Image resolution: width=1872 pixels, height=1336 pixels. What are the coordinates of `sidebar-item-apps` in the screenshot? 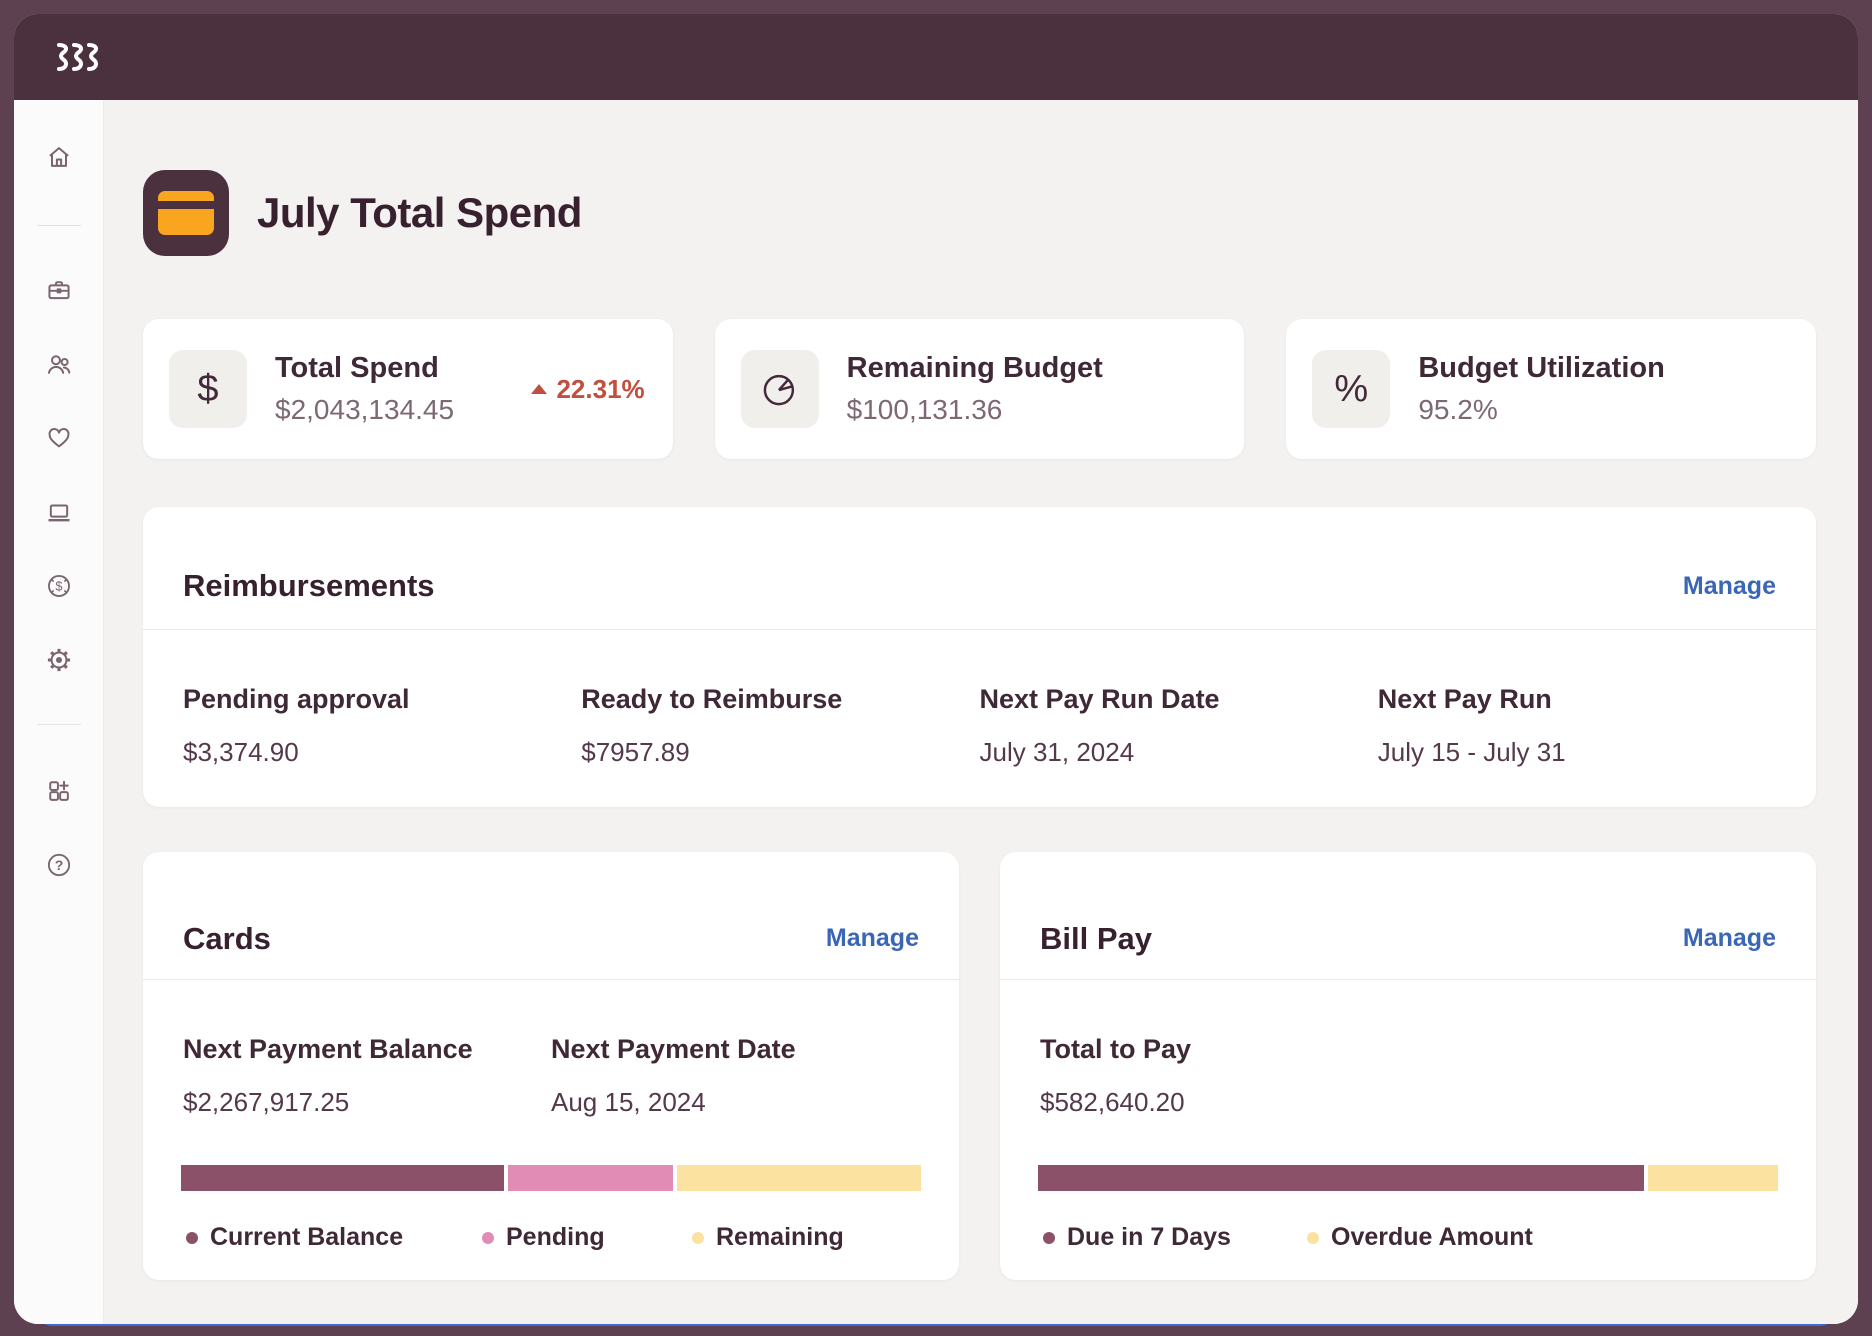 It's located at (59, 791).